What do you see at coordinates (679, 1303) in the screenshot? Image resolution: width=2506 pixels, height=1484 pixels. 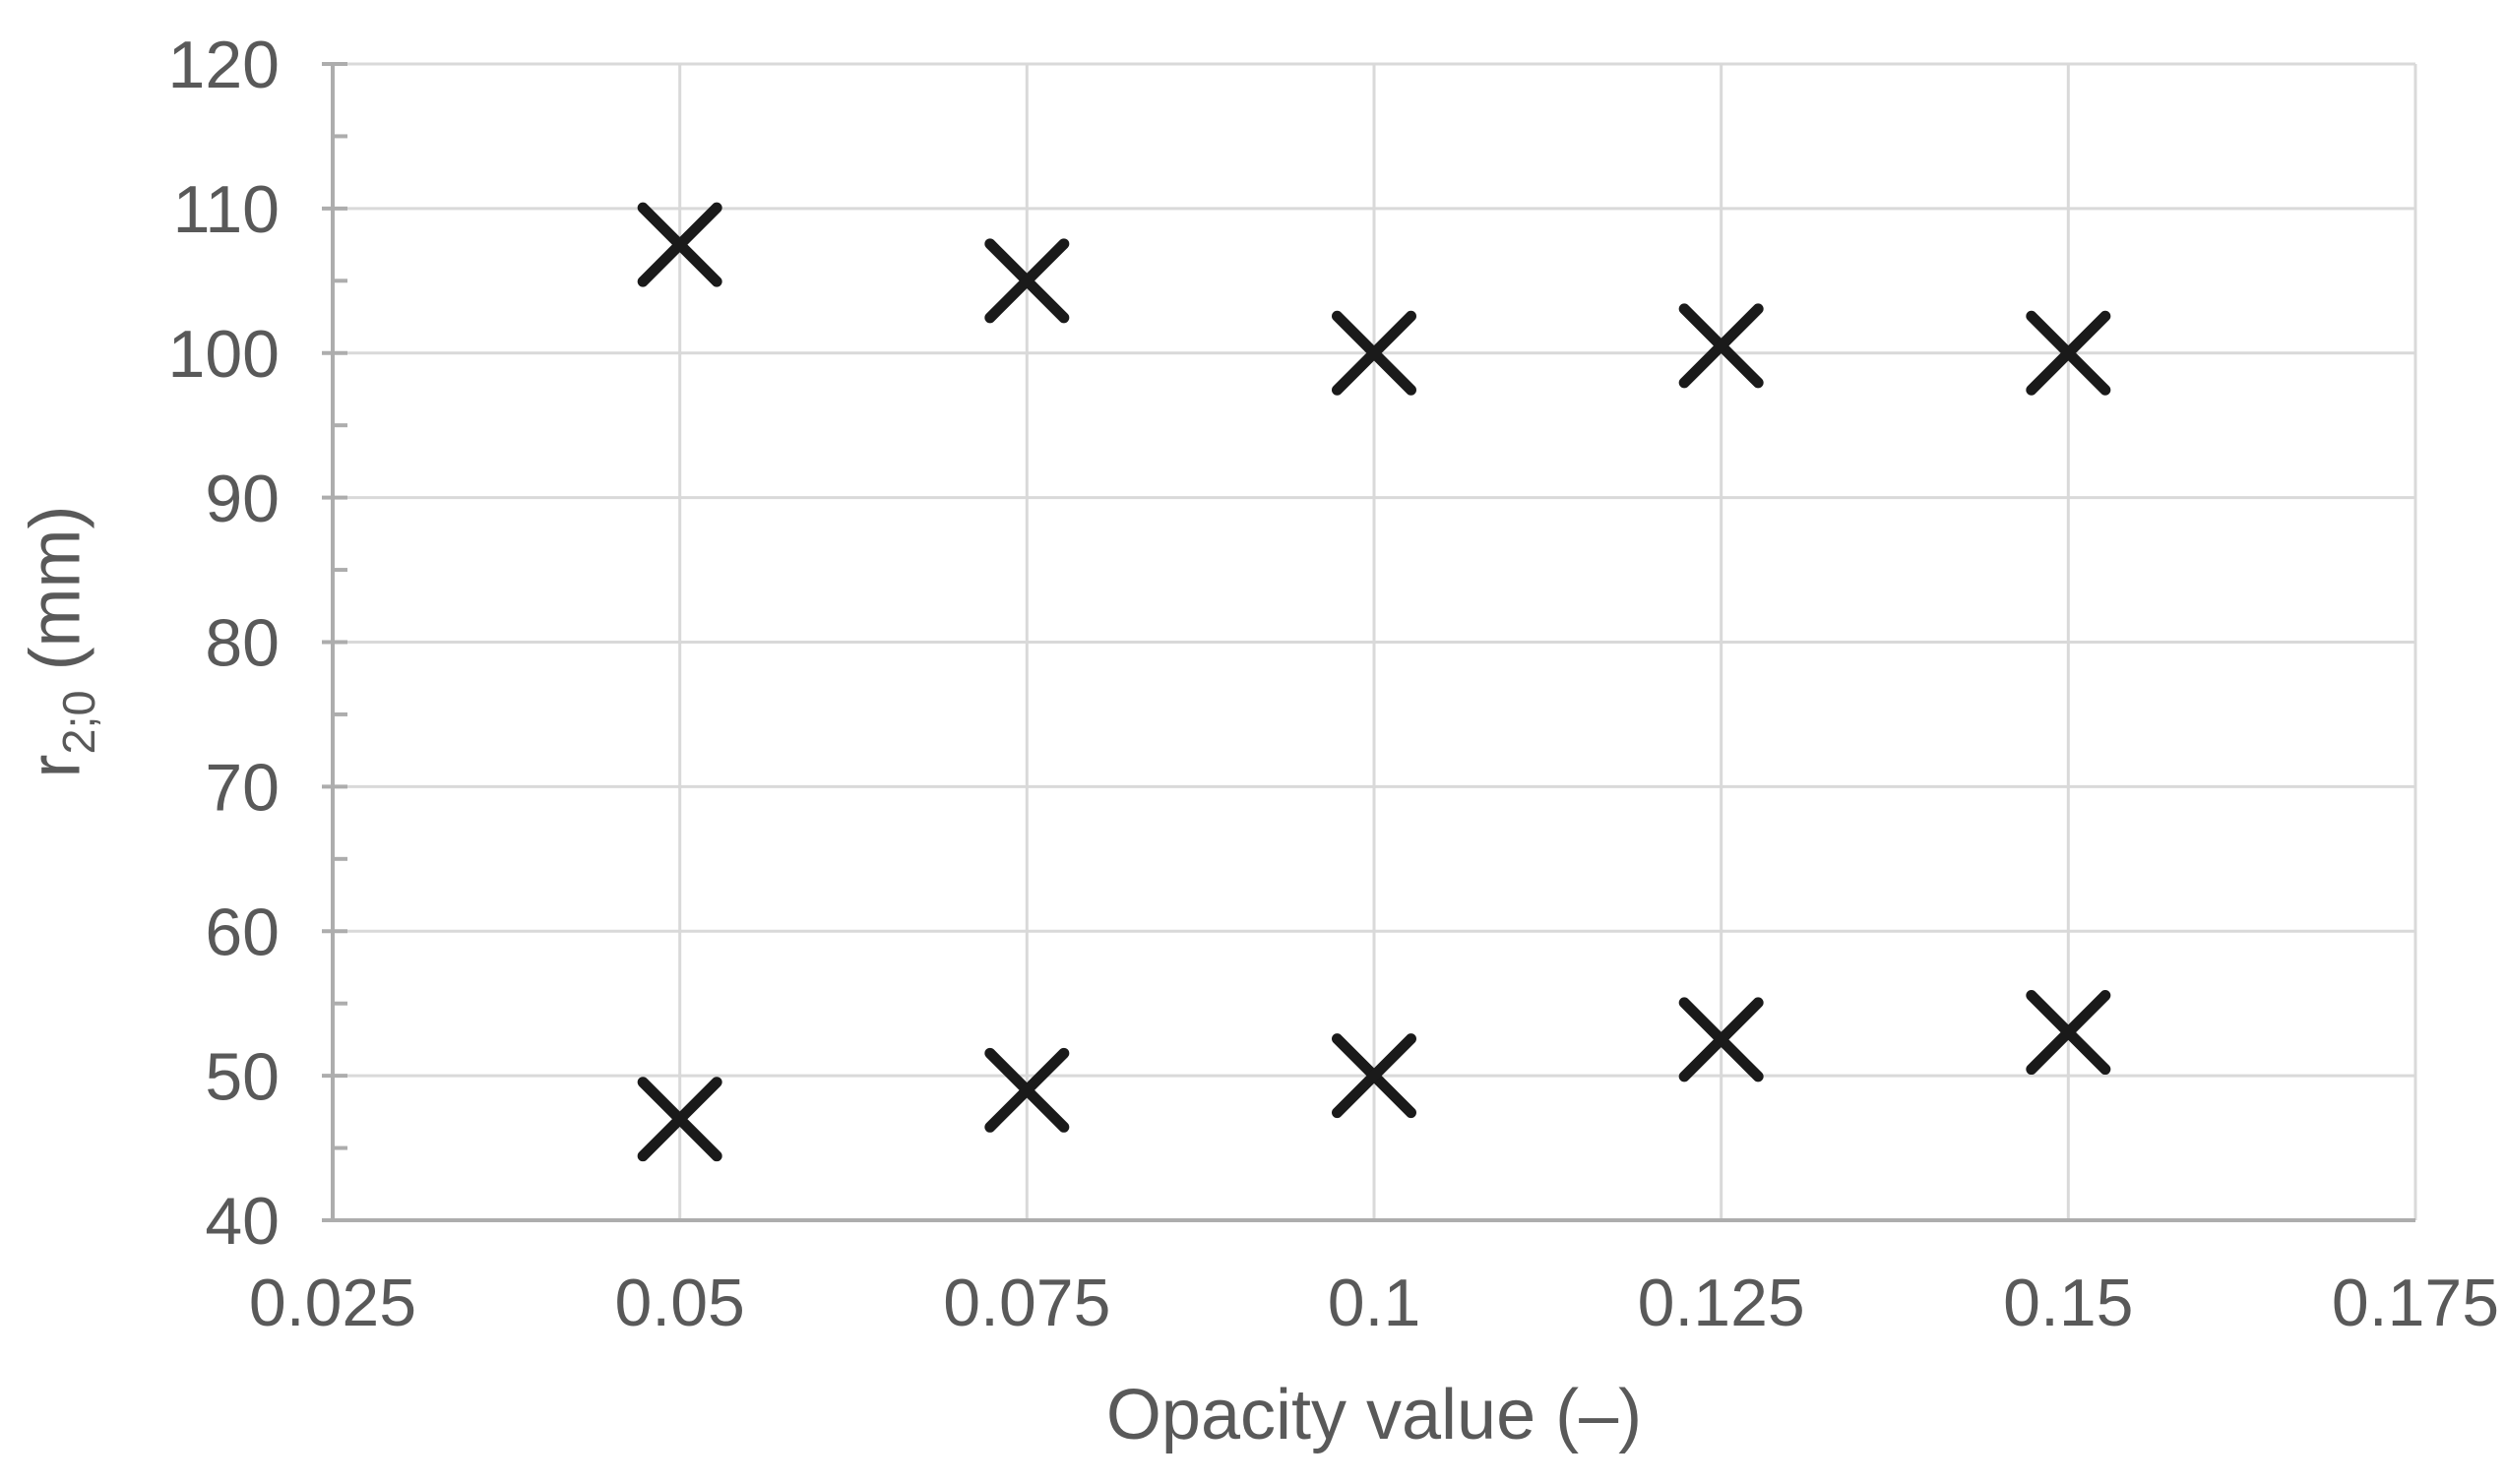 I see `x-tick-label: 0.05` at bounding box center [679, 1303].